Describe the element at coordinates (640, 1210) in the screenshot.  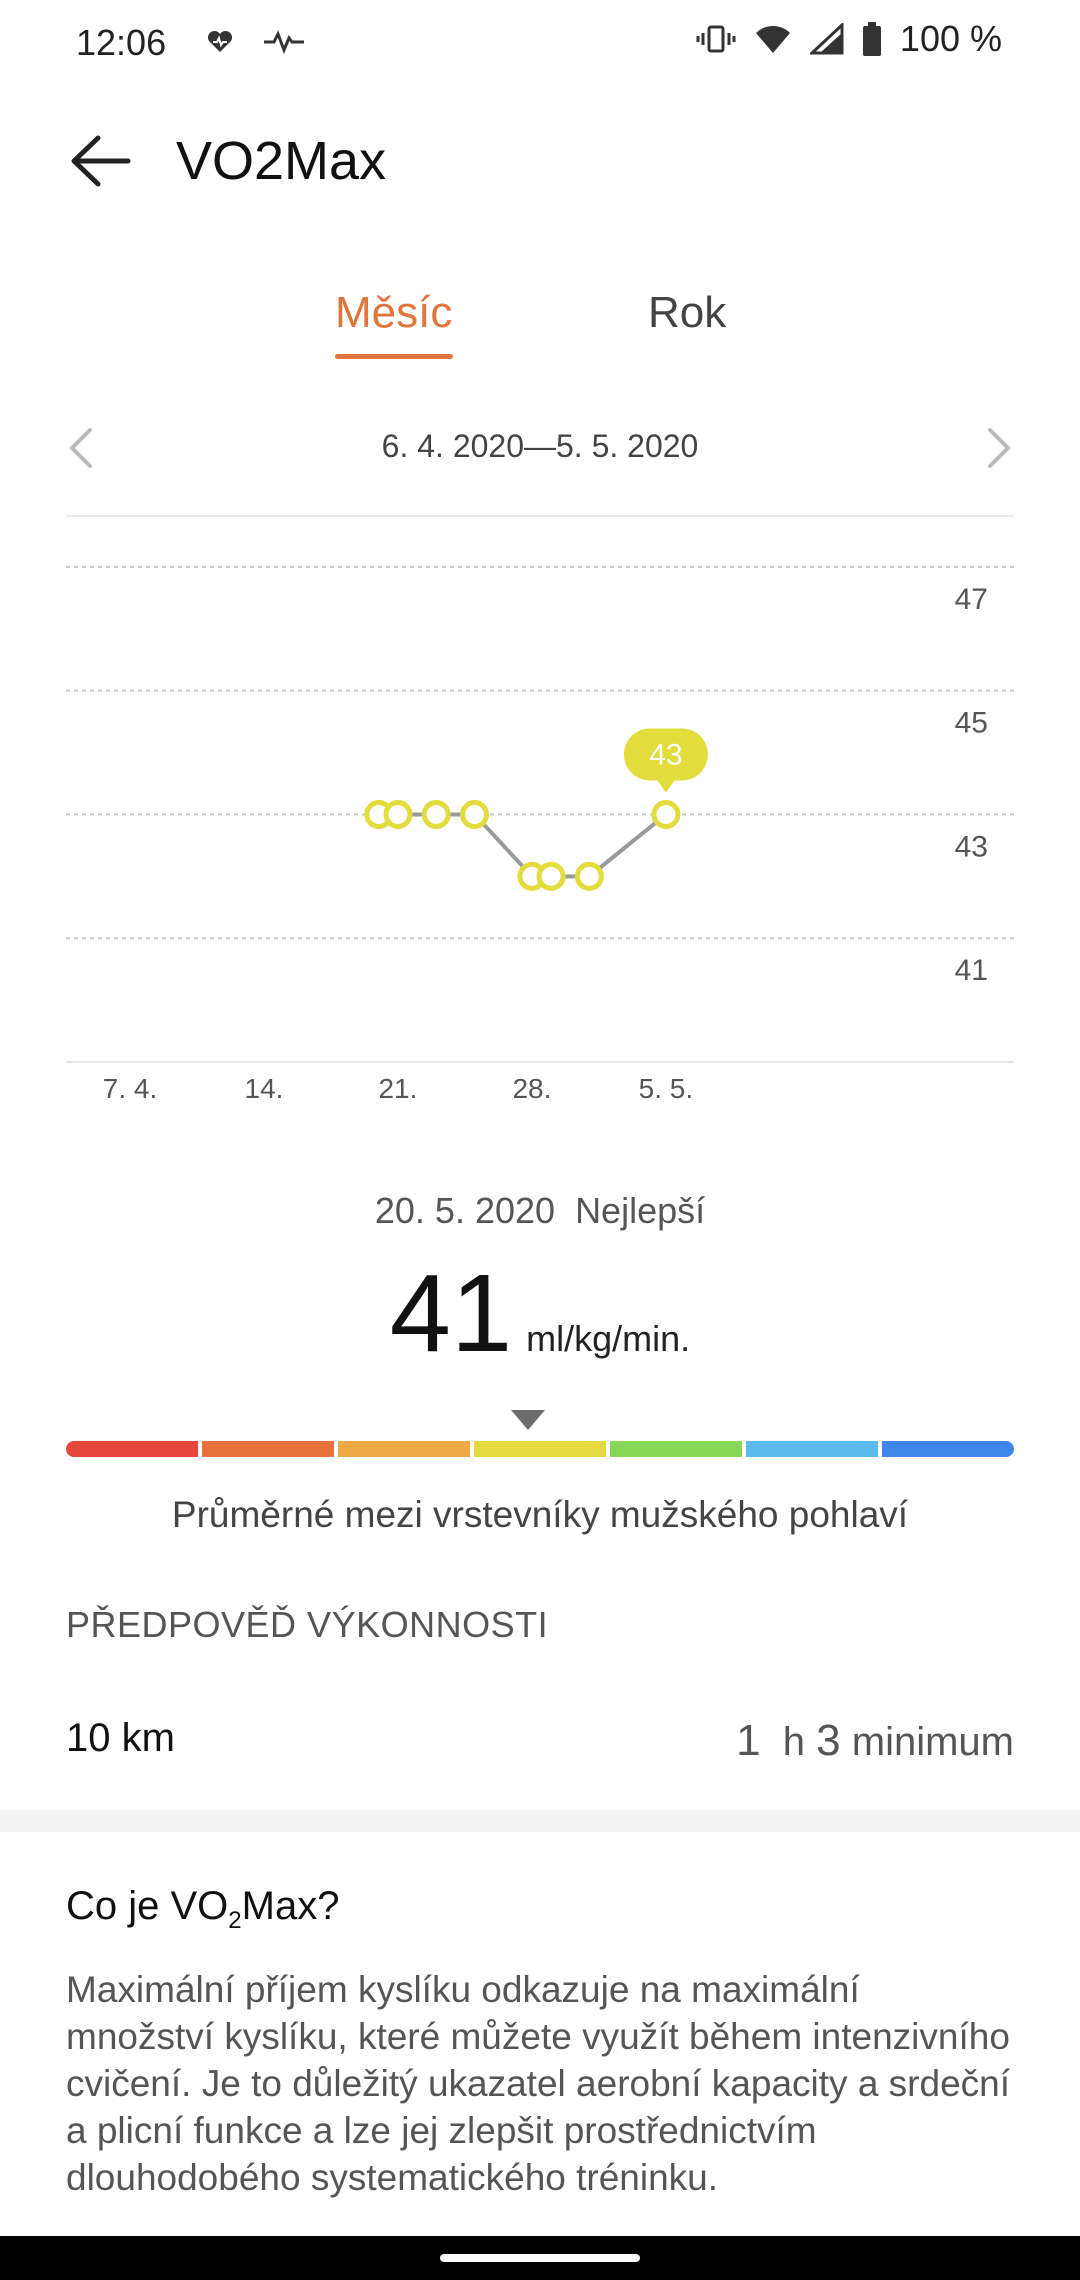
I see `best-label: Nejlepší` at that location.